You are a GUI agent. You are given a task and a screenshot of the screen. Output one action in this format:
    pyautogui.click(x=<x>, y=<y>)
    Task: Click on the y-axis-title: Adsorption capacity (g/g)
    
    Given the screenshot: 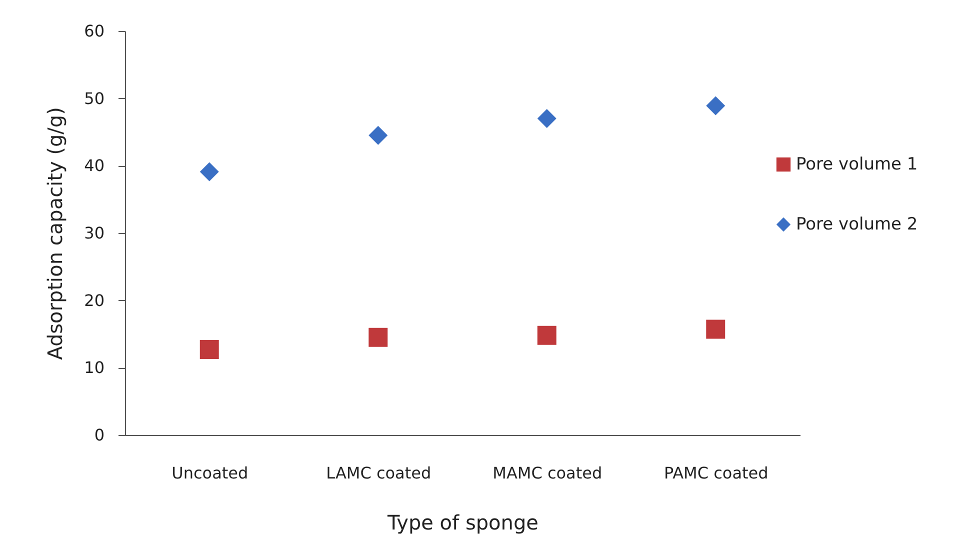 What is the action you would take?
    pyautogui.click(x=55, y=233)
    